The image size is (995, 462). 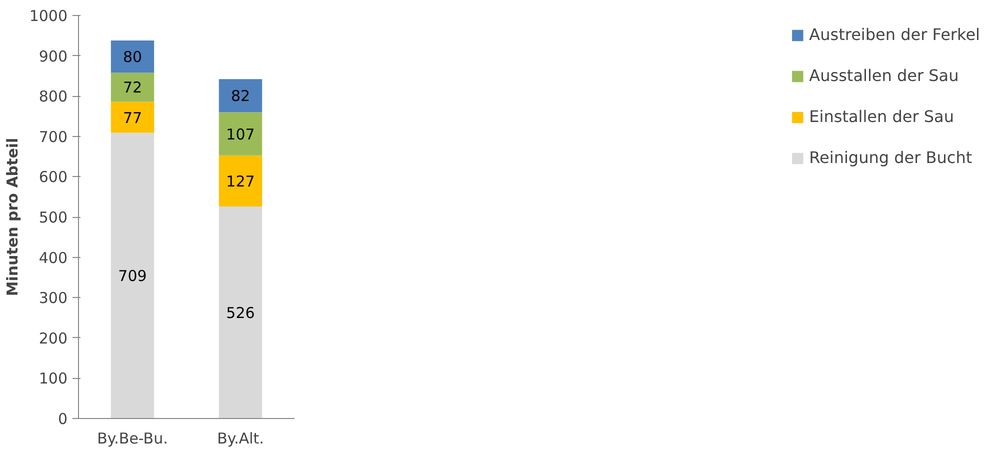 What do you see at coordinates (890, 157) in the screenshot?
I see `legend-label: Reinigung der Bucht` at bounding box center [890, 157].